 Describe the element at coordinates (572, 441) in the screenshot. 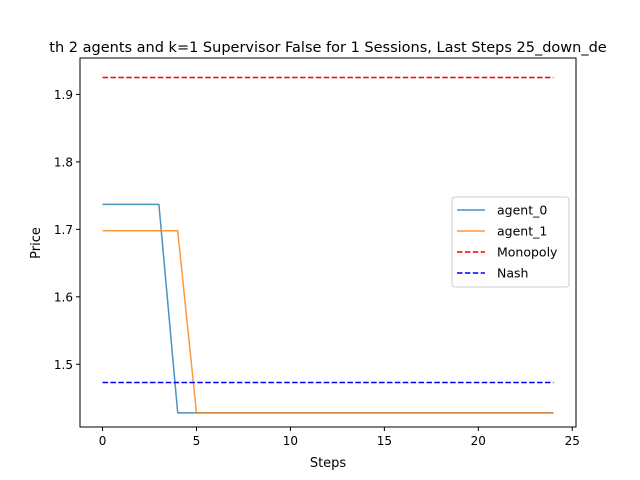

I see `x-tick-label: 25` at that location.